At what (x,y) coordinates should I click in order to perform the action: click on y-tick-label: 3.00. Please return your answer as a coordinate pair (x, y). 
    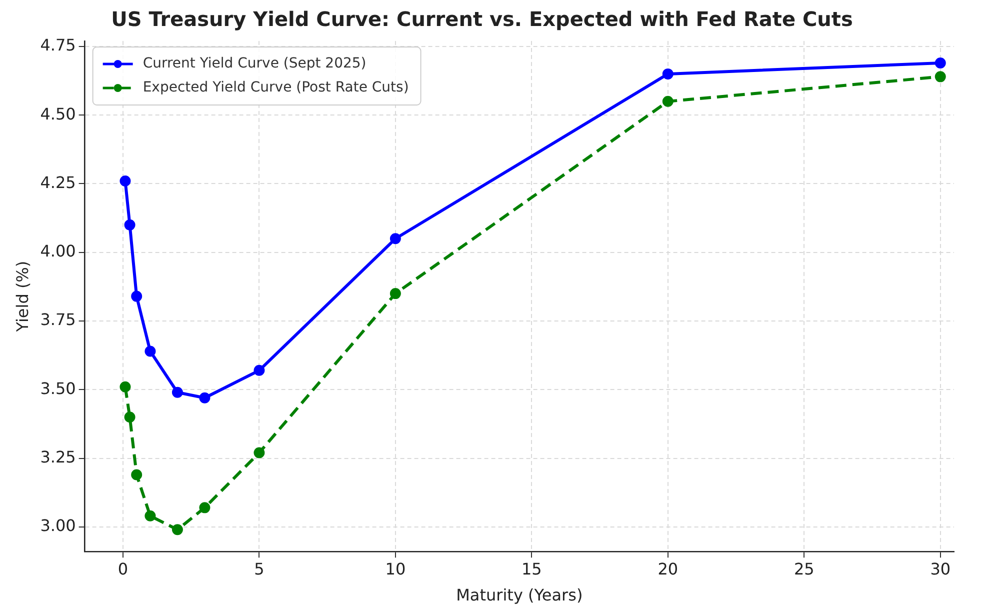
    Looking at the image, I should click on (58, 526).